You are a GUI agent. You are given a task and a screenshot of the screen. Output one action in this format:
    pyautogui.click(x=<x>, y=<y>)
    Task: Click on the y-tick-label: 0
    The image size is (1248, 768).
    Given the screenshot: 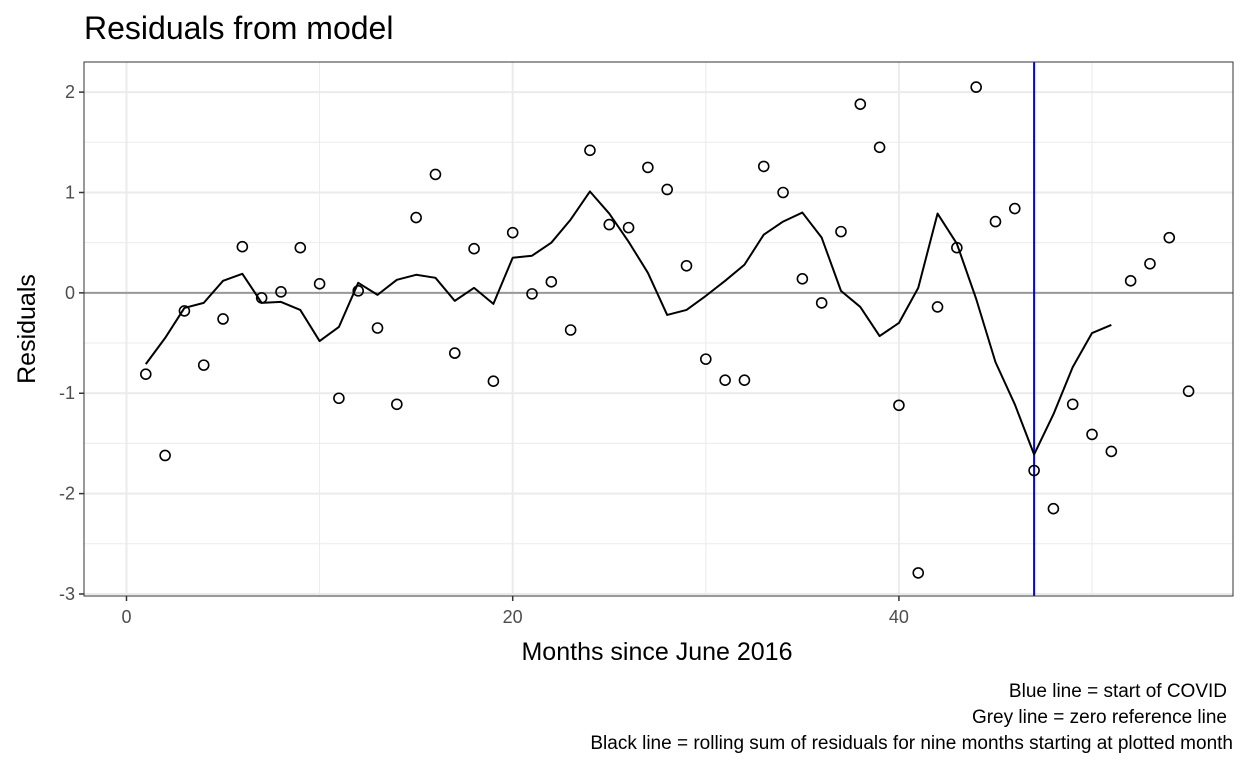 What is the action you would take?
    pyautogui.click(x=70, y=293)
    